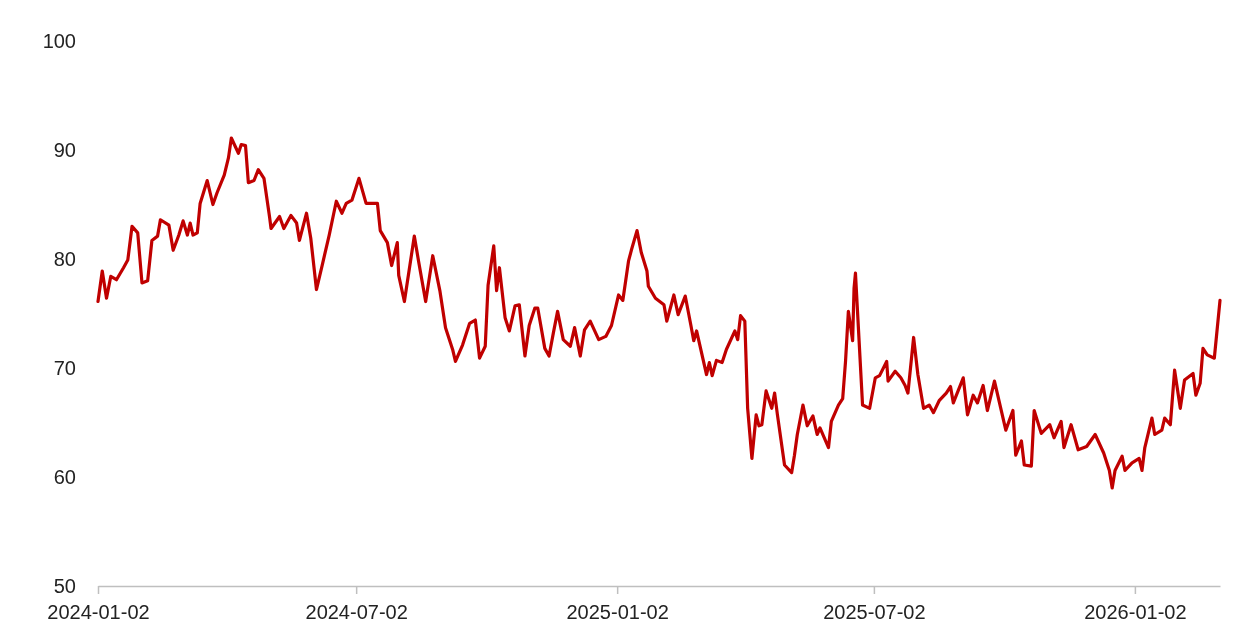  I want to click on x-tick-label: 2026-01-02, so click(1135, 612).